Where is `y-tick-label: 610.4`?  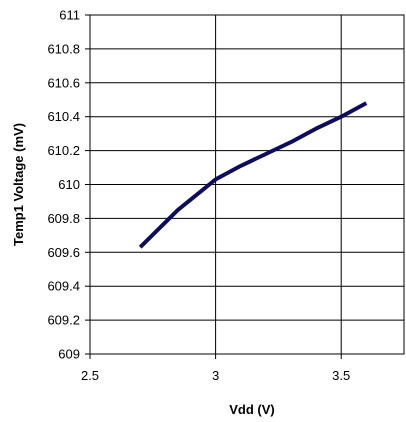 y-tick-label: 610.4 is located at coordinates (63, 116).